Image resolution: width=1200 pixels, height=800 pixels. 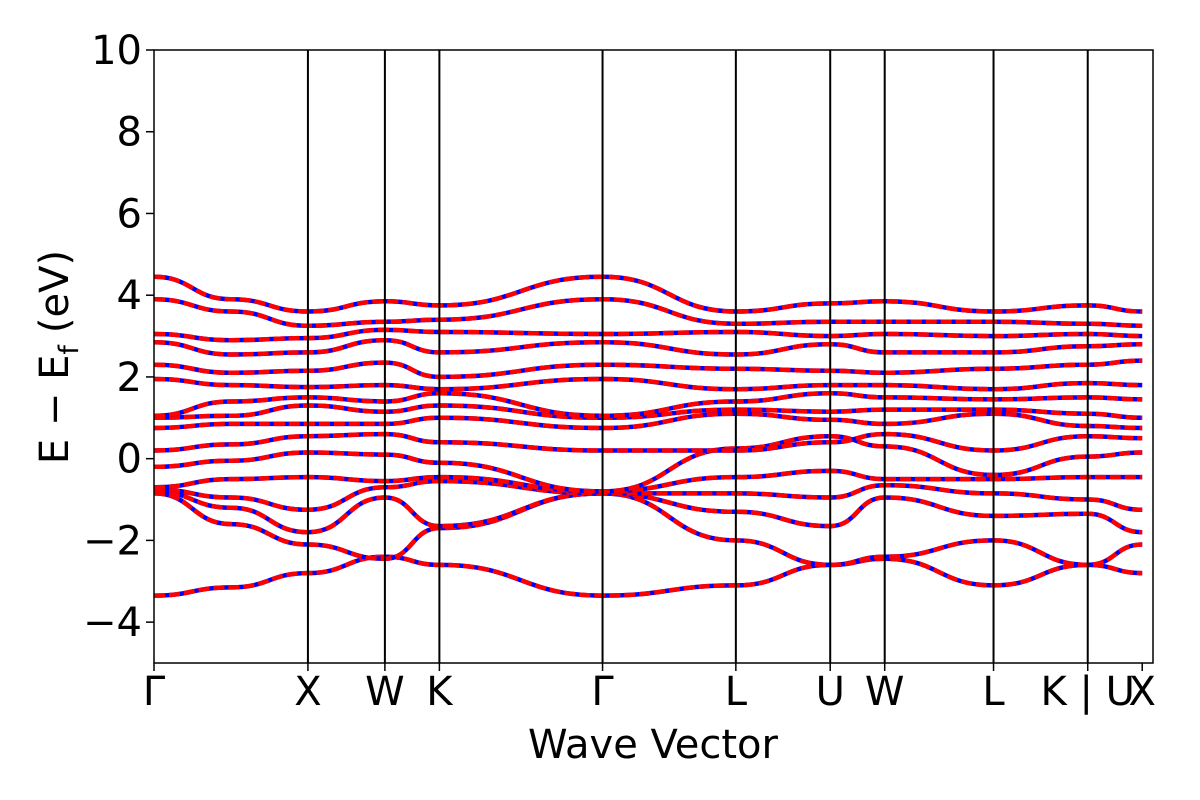 I want to click on y-tick-label: −4, so click(x=112, y=623).